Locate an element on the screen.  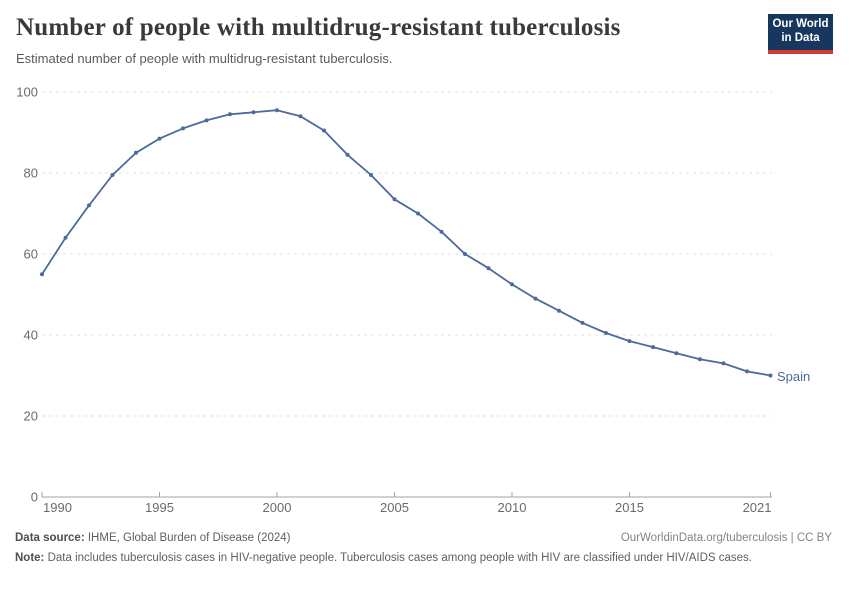
y-tick-label-100: 100 is located at coordinates (27, 92).